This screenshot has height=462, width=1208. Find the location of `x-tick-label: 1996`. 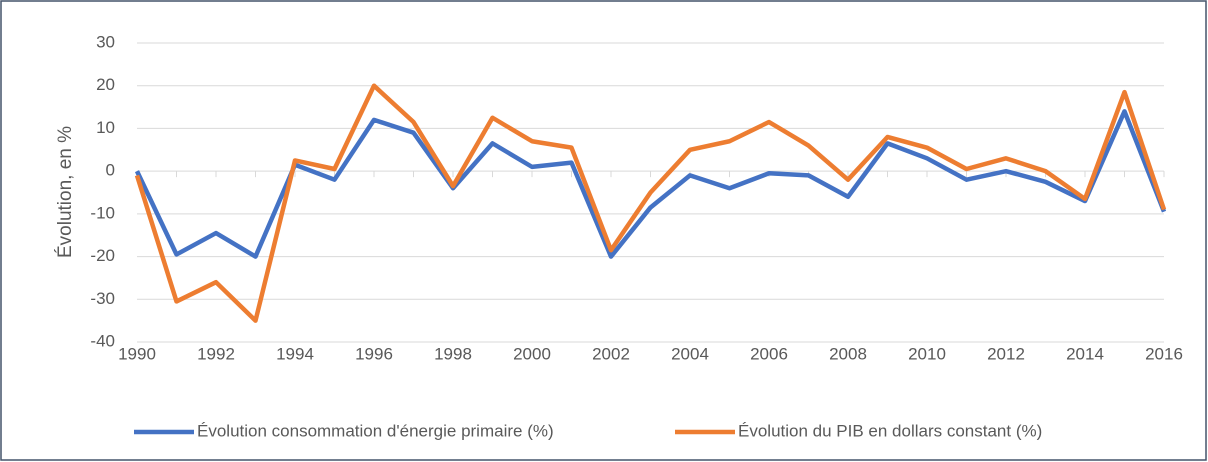

x-tick-label: 1996 is located at coordinates (374, 353).